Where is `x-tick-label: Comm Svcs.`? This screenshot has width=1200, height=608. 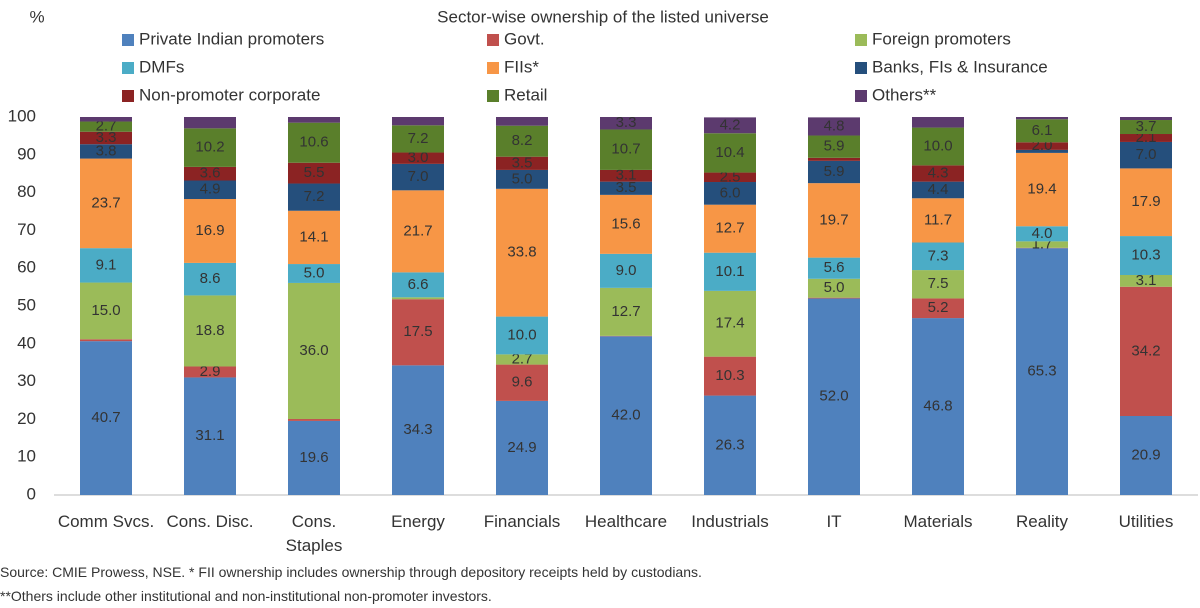 x-tick-label: Comm Svcs. is located at coordinates (106, 521).